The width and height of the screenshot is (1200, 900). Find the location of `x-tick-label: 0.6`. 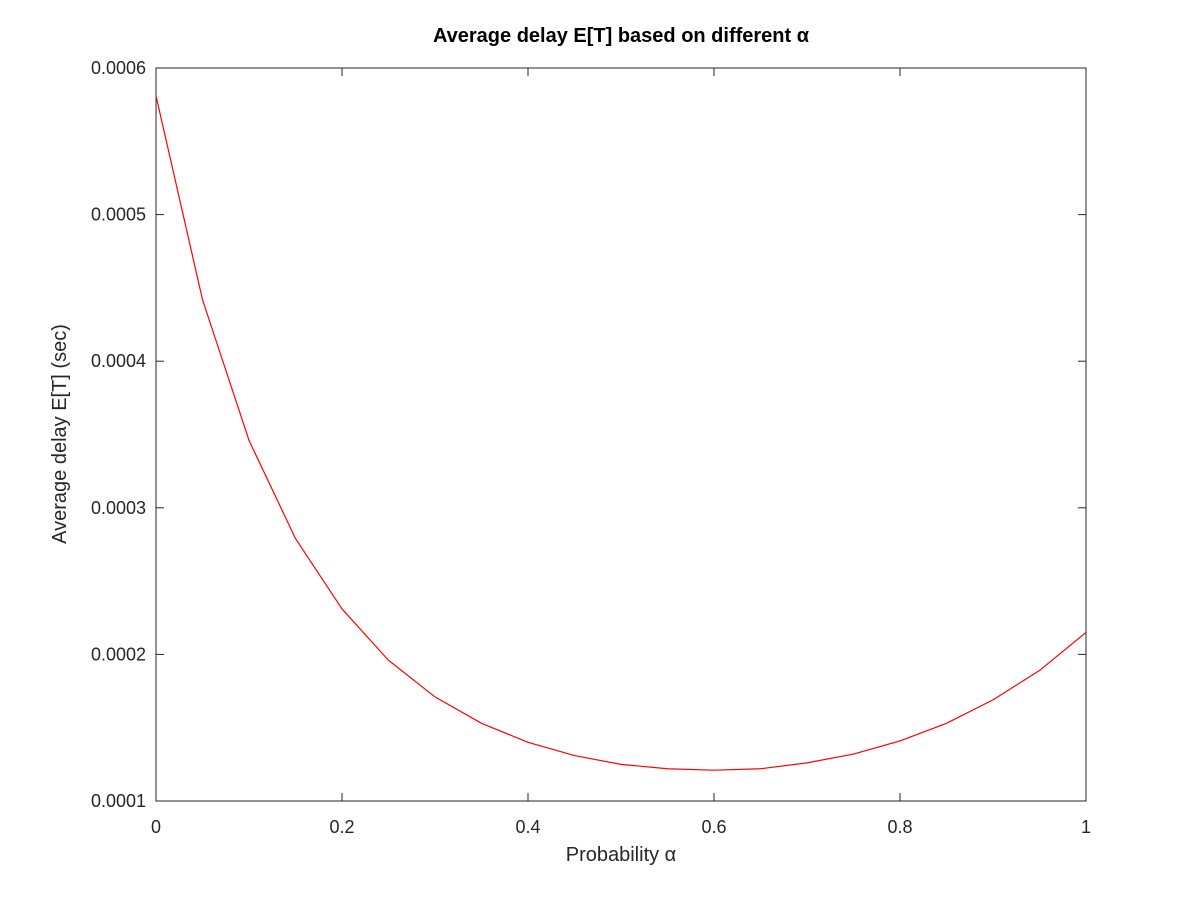

x-tick-label: 0.6 is located at coordinates (713, 827).